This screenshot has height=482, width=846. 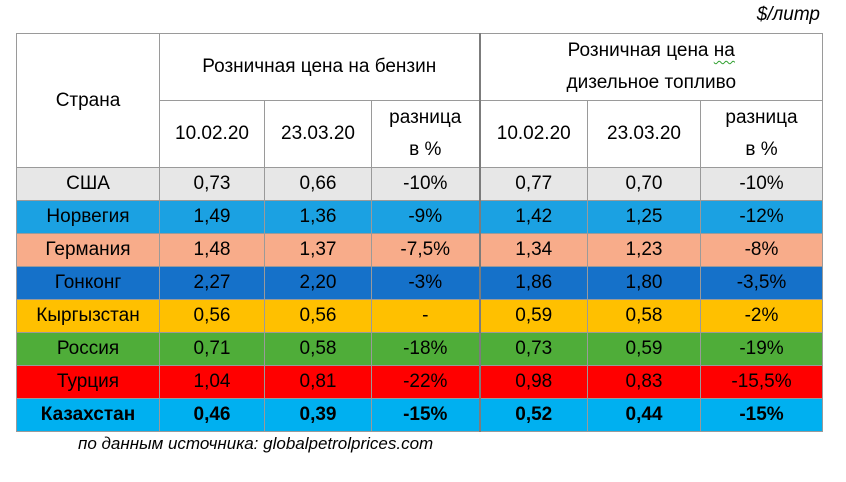 I want to click on diesel-price-d1: 1,42, so click(x=533, y=217).